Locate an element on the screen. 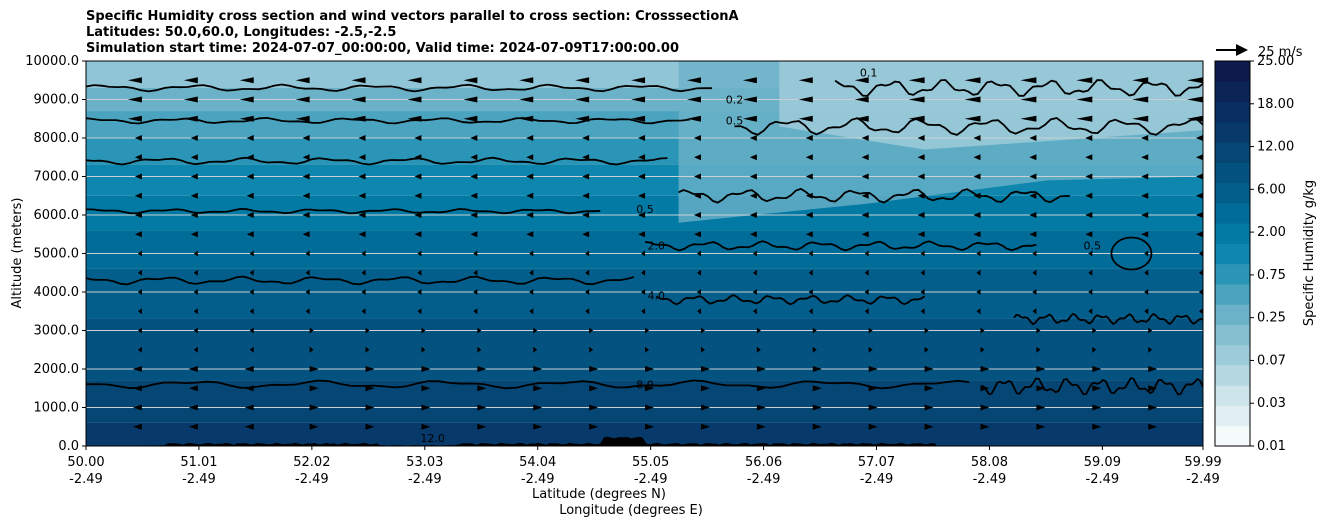 The height and width of the screenshot is (526, 1326). colorbar-tick-label: 18.00 is located at coordinates (1275, 104).